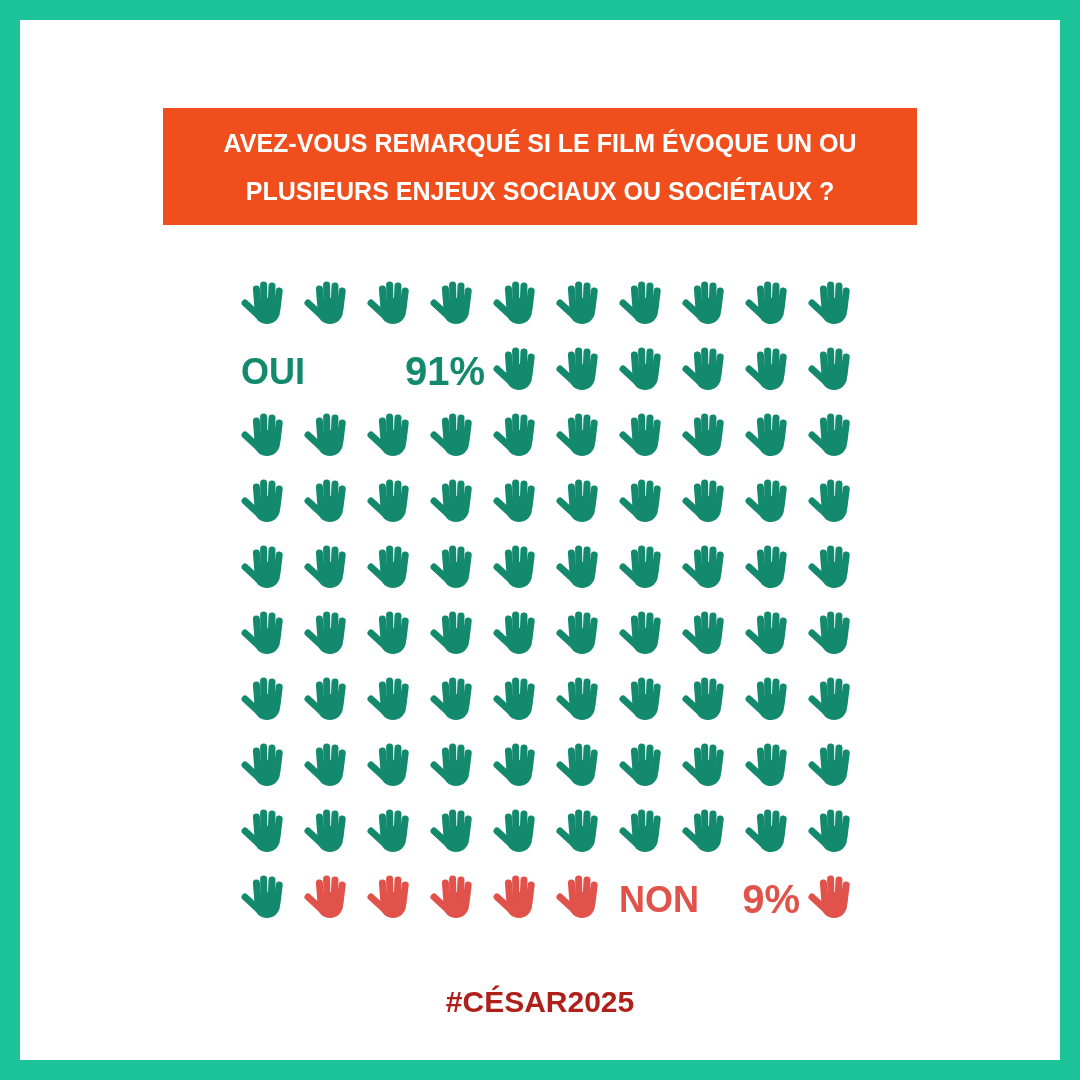 This screenshot has height=1080, width=1080. Describe the element at coordinates (771, 899) in the screenshot. I see `data-label: 9%` at that location.